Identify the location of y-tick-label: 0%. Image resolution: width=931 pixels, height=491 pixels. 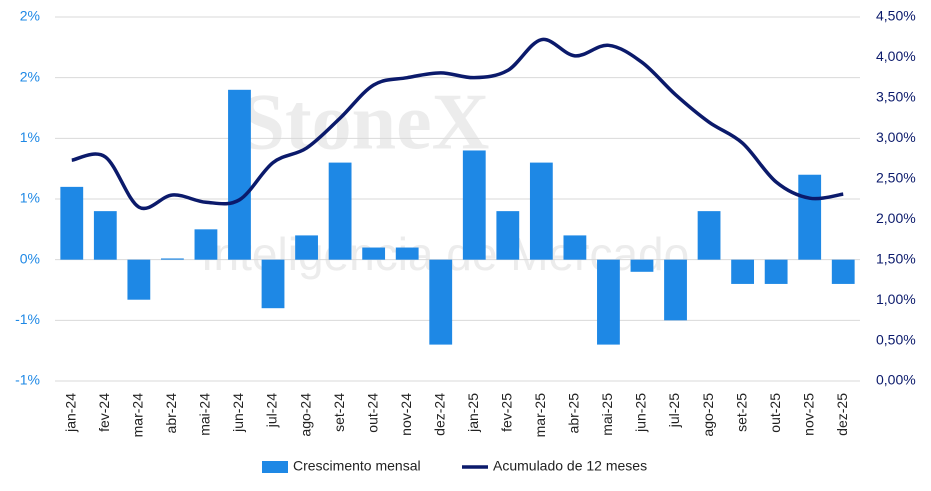
(30, 258).